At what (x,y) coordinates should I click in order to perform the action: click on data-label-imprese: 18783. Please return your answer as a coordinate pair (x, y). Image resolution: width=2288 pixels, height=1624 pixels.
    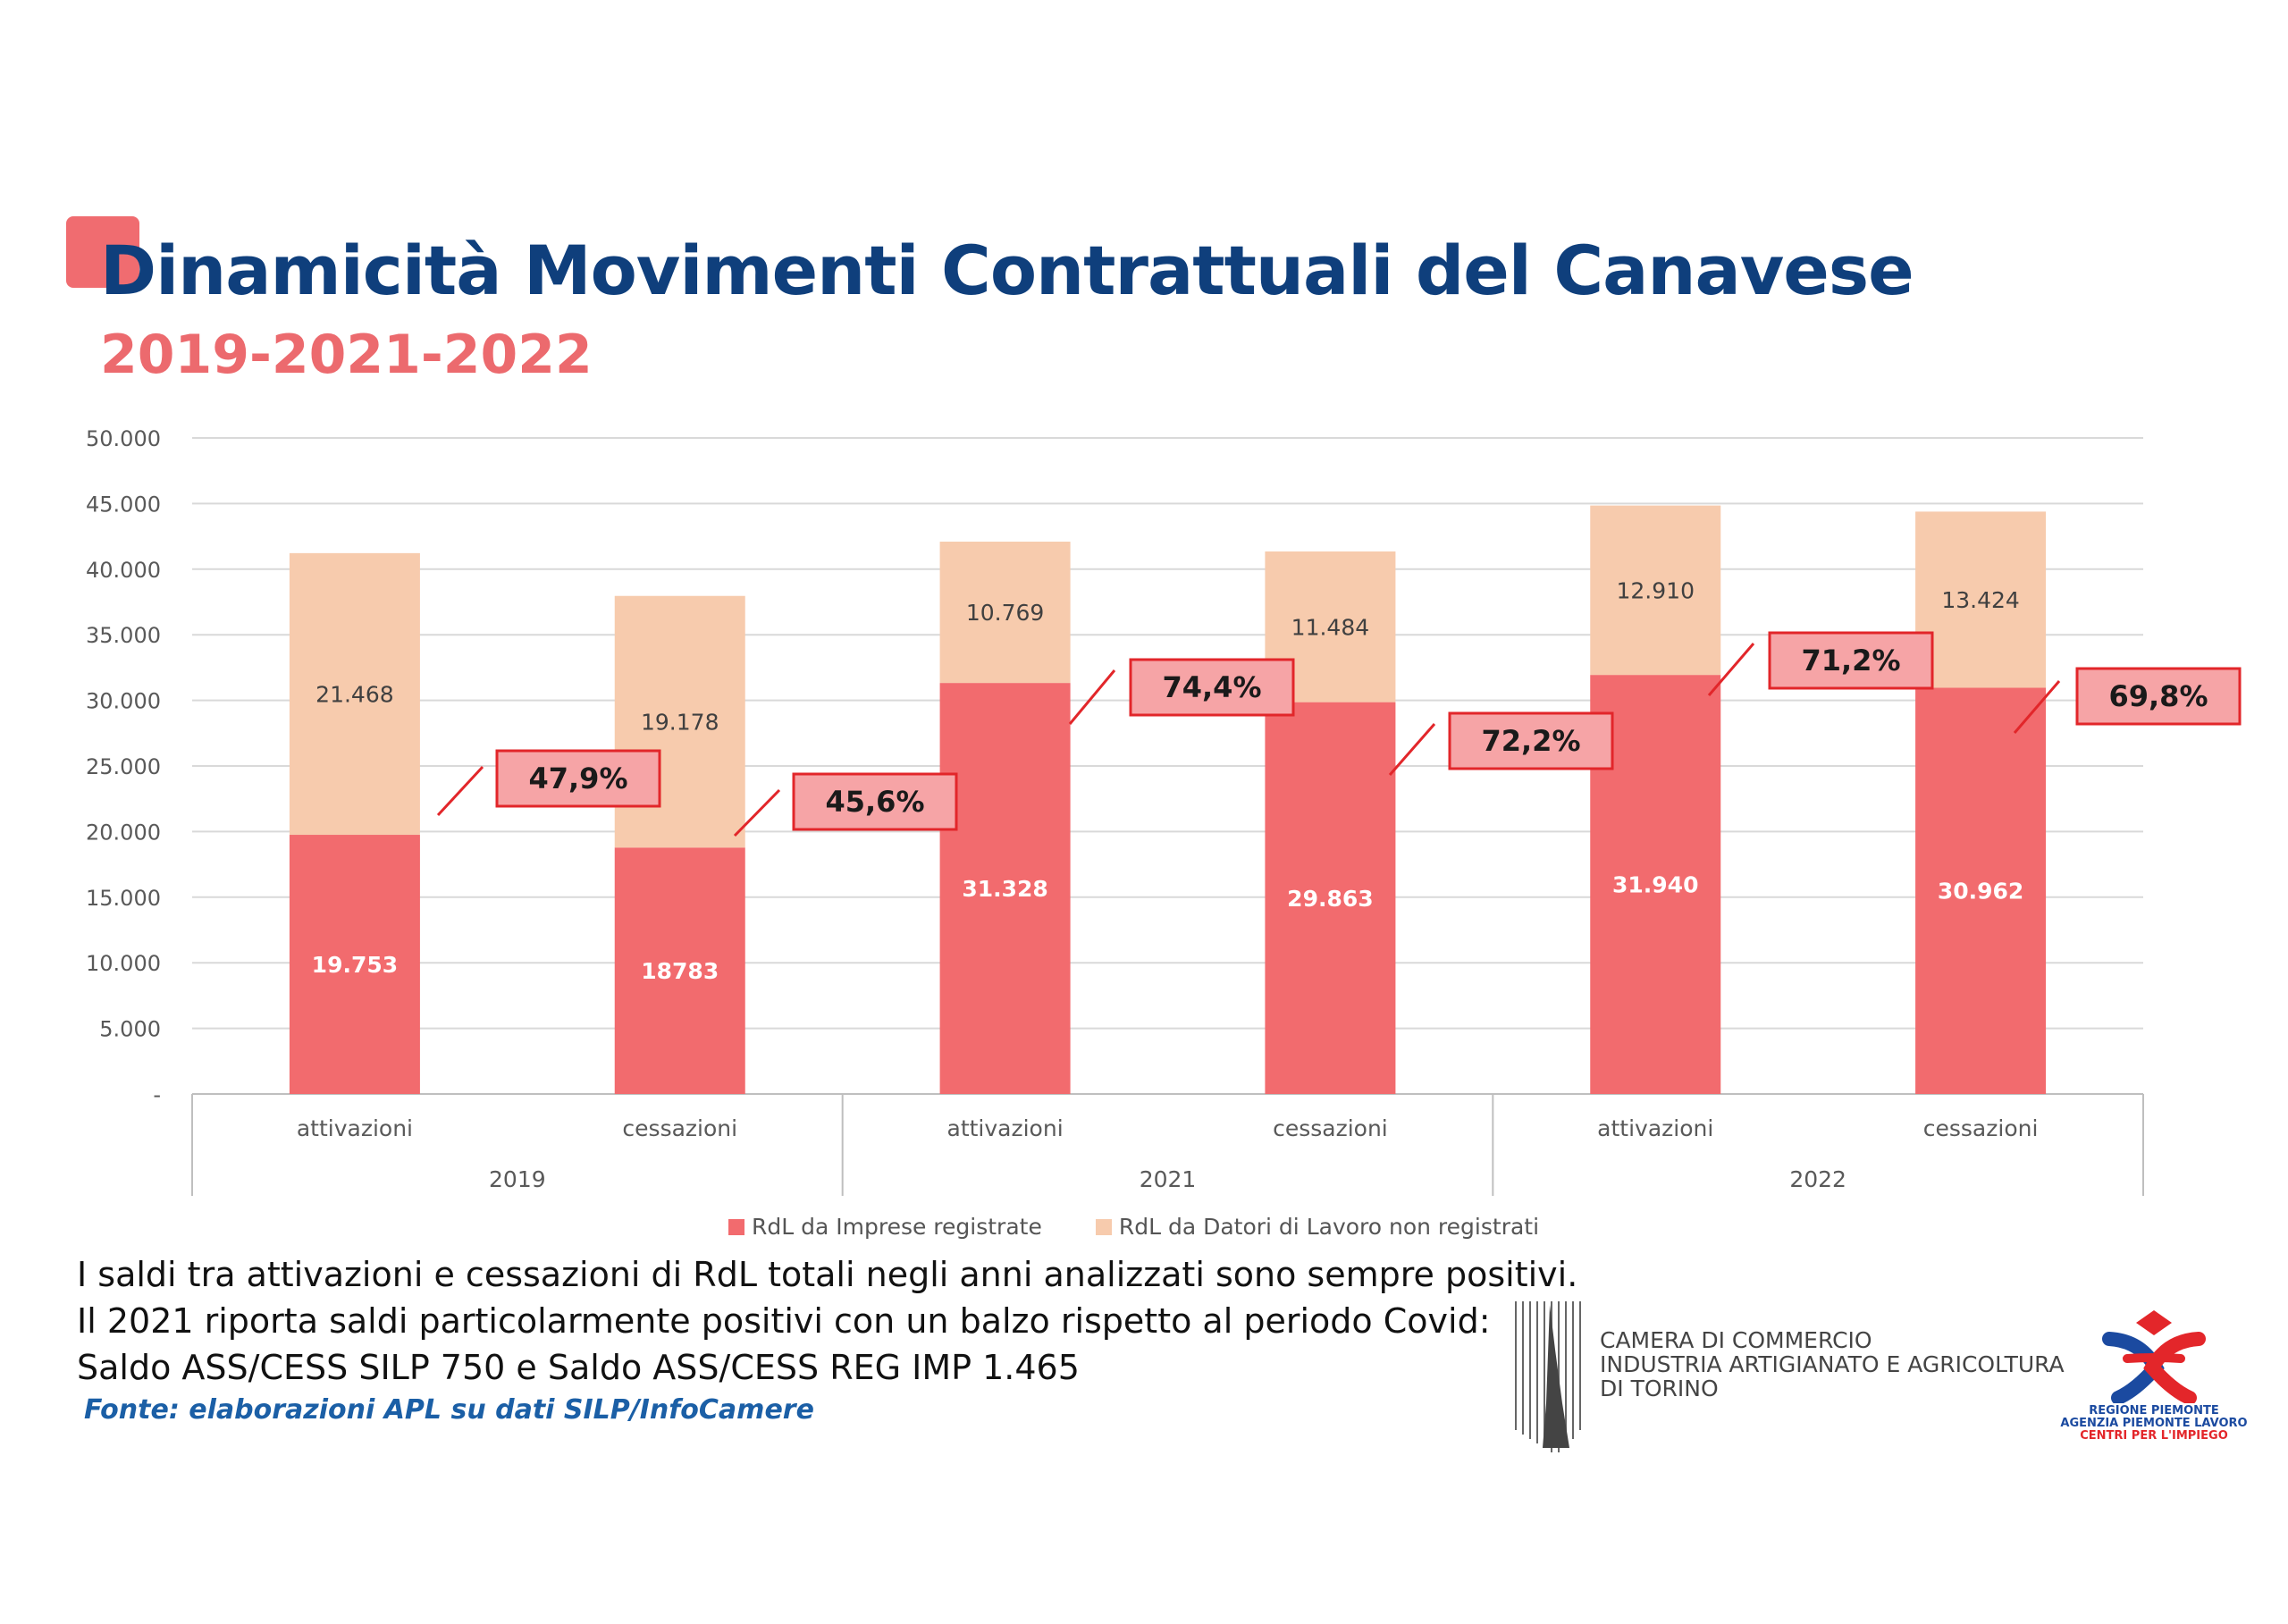
    Looking at the image, I should click on (680, 971).